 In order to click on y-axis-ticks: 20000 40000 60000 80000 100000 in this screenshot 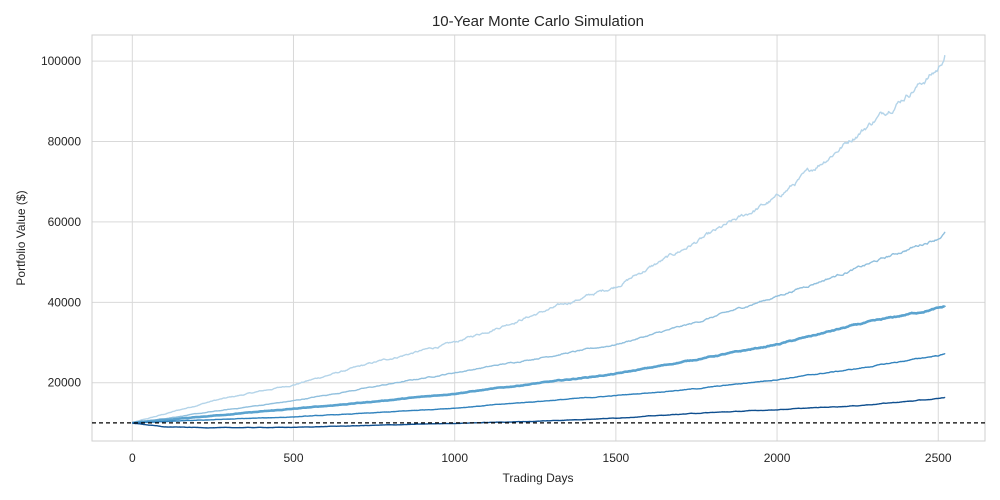, I will do `click(61, 222)`.